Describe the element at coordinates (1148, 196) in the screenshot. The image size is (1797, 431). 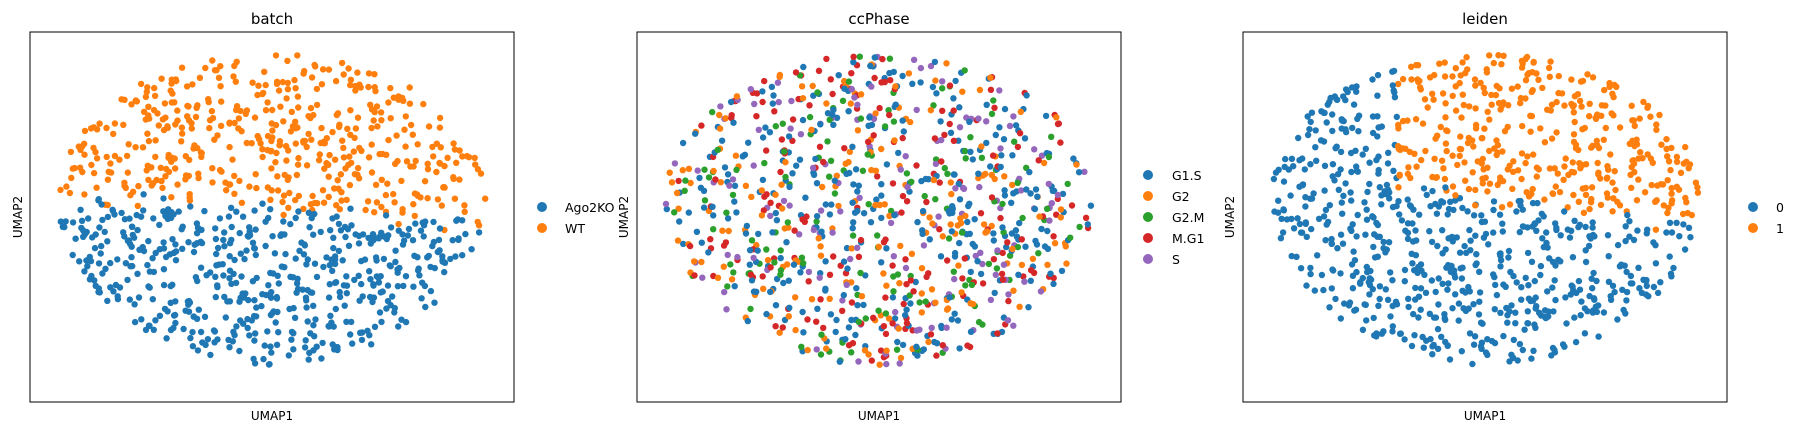
I see `legend-marker` at that location.